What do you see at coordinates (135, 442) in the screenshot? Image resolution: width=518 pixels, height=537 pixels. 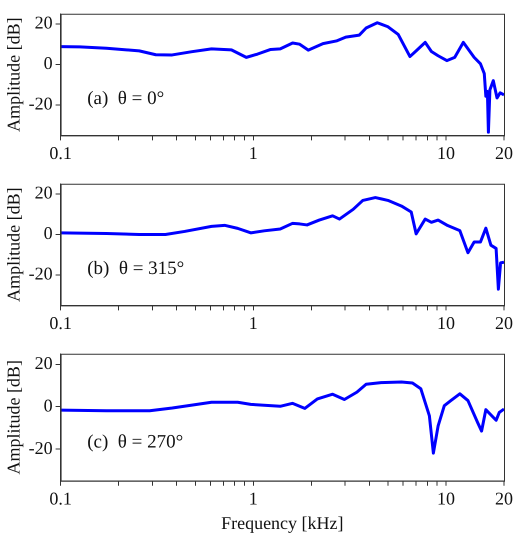 I see `annotation: (c) θ = 270°` at bounding box center [135, 442].